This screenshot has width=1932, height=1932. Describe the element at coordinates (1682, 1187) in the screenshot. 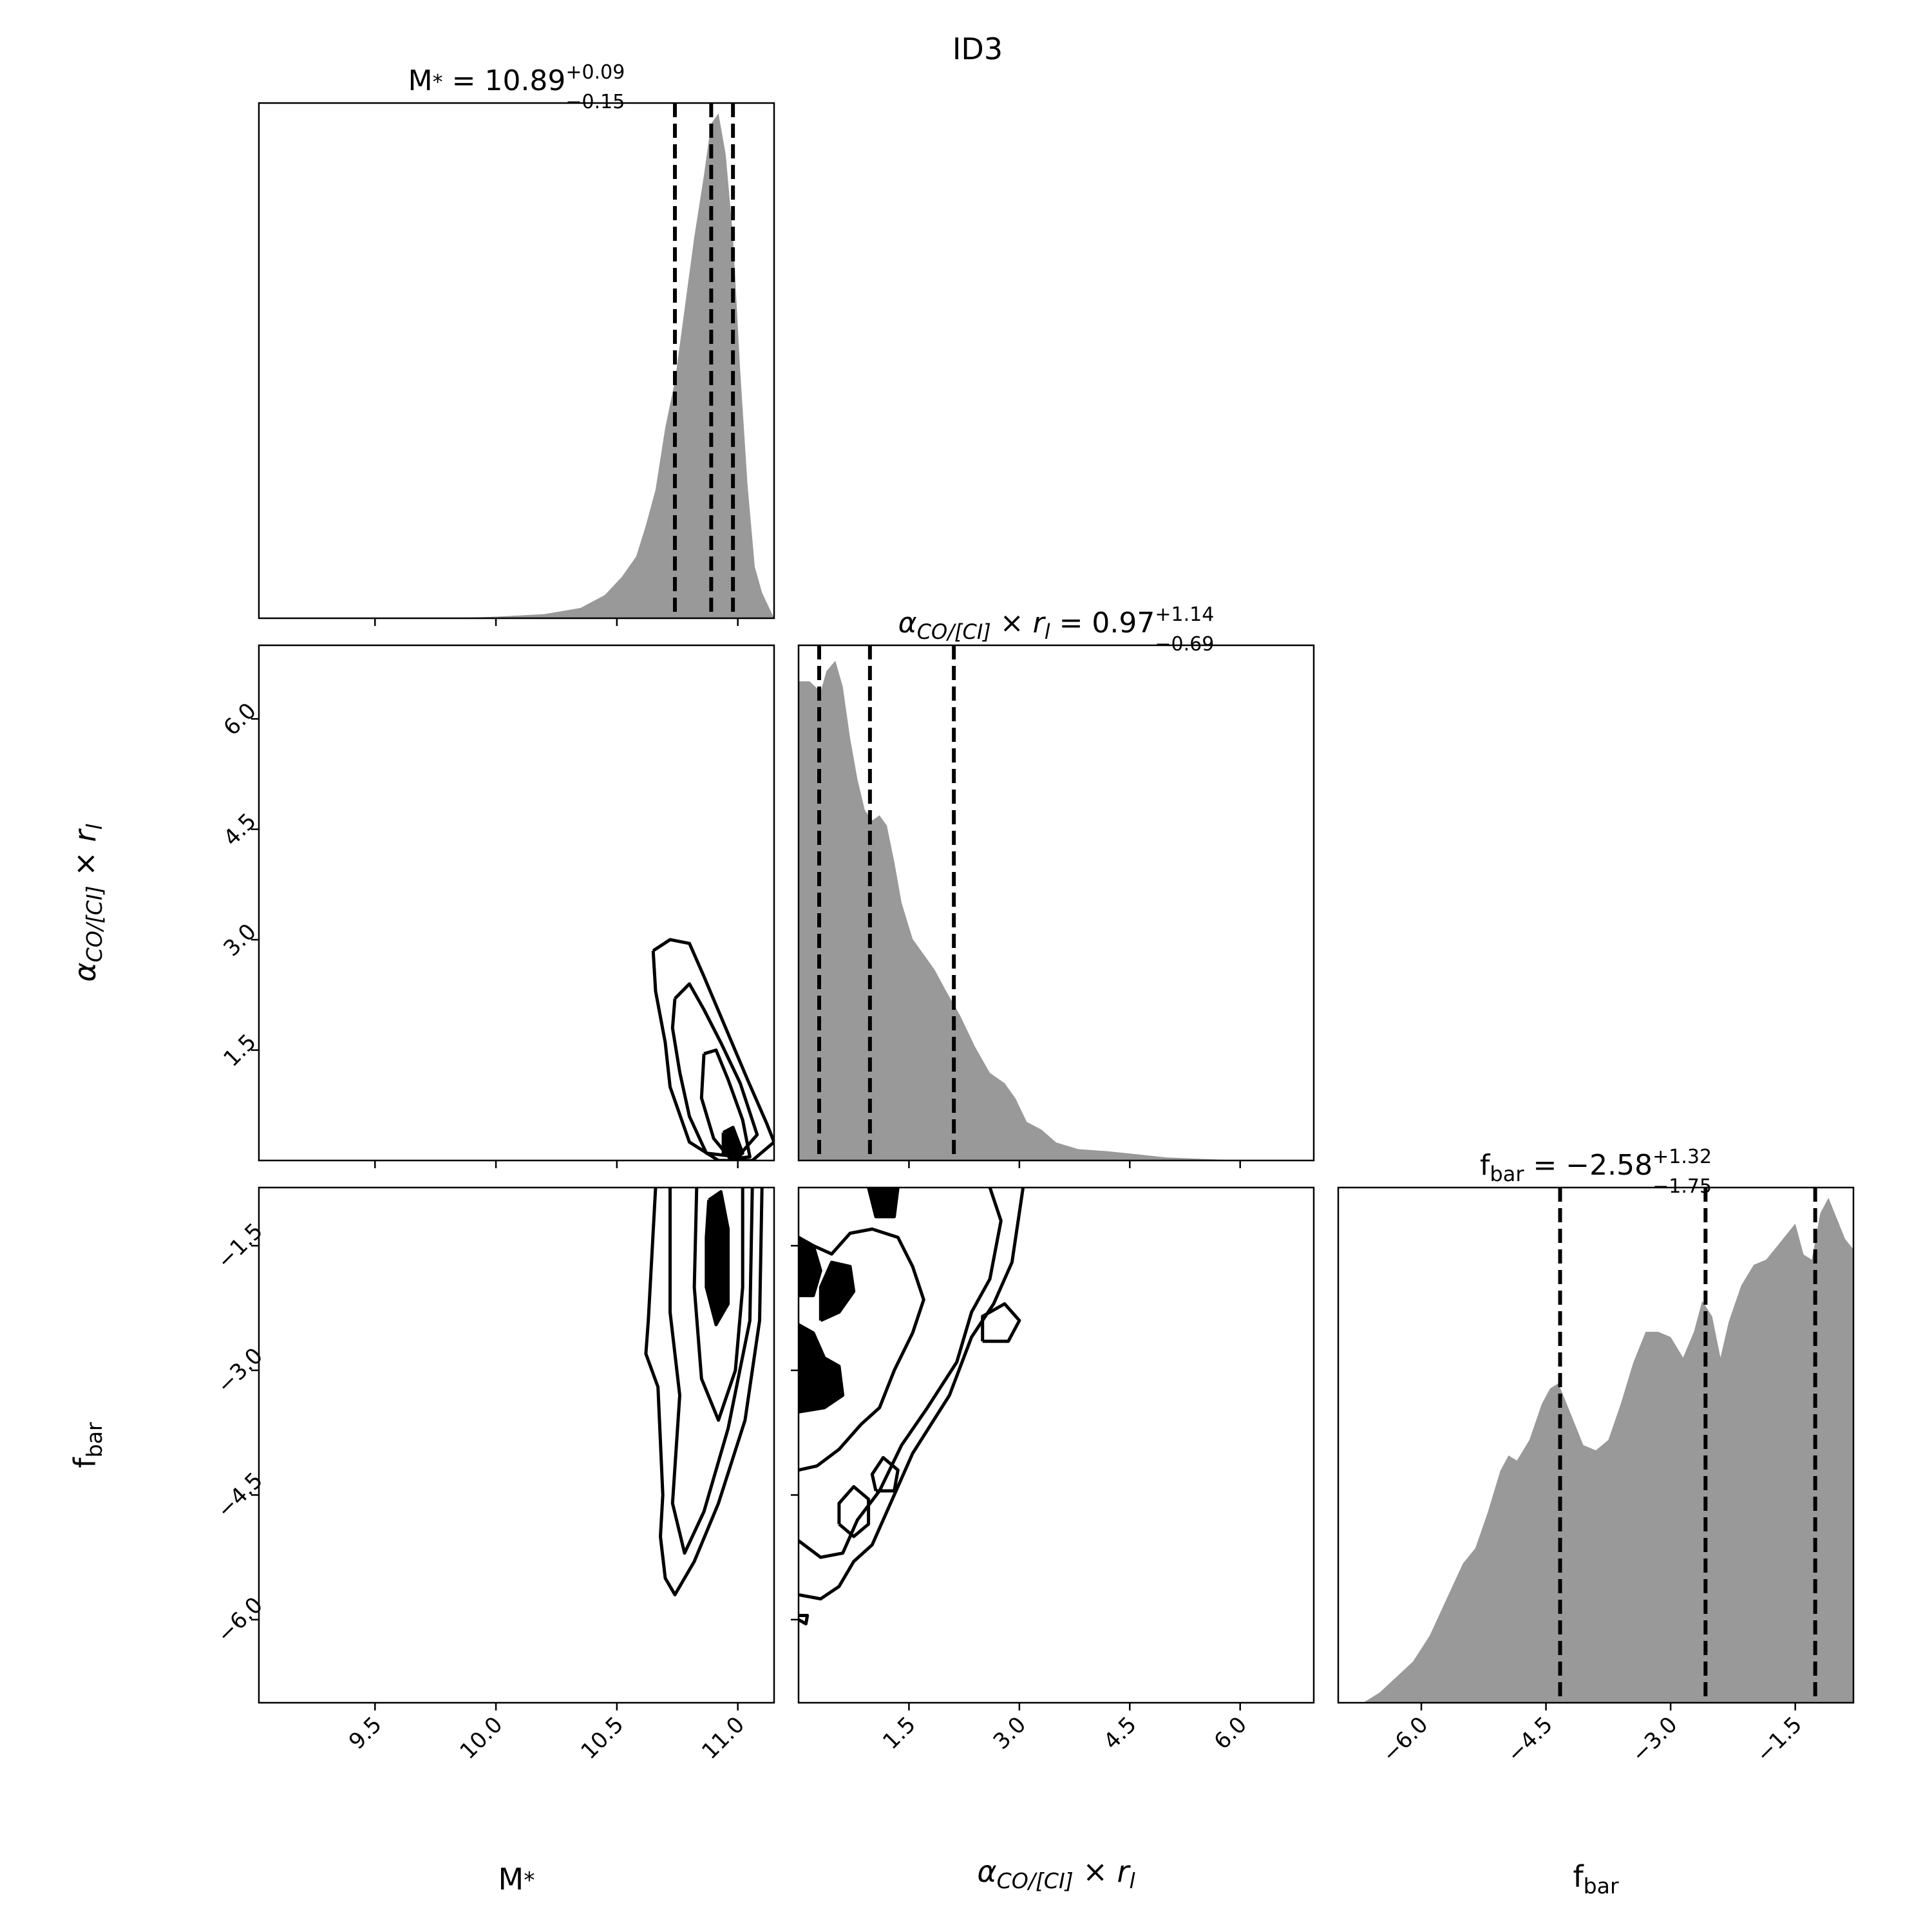

I see `panel-title-minus: −1.75` at that location.